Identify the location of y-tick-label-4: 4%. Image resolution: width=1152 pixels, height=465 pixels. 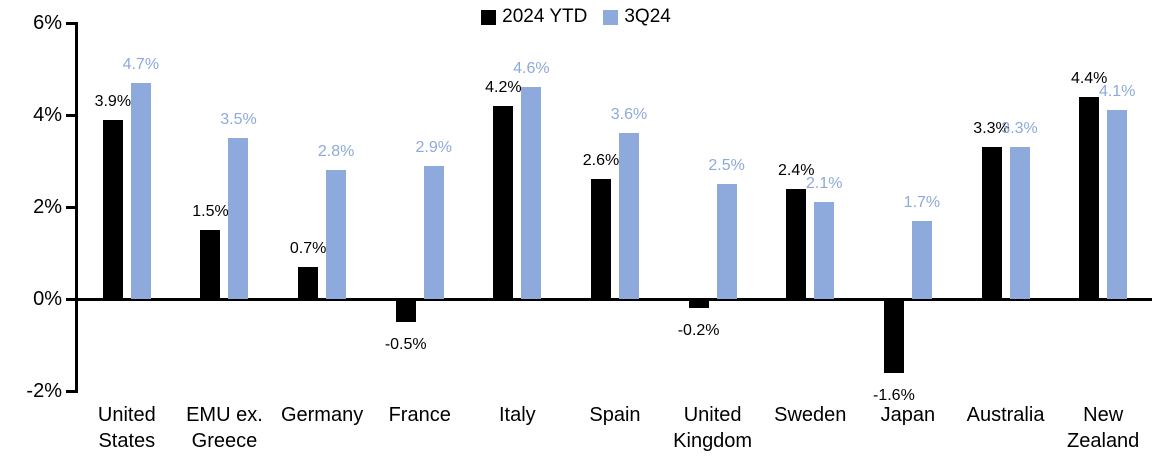
(47, 115).